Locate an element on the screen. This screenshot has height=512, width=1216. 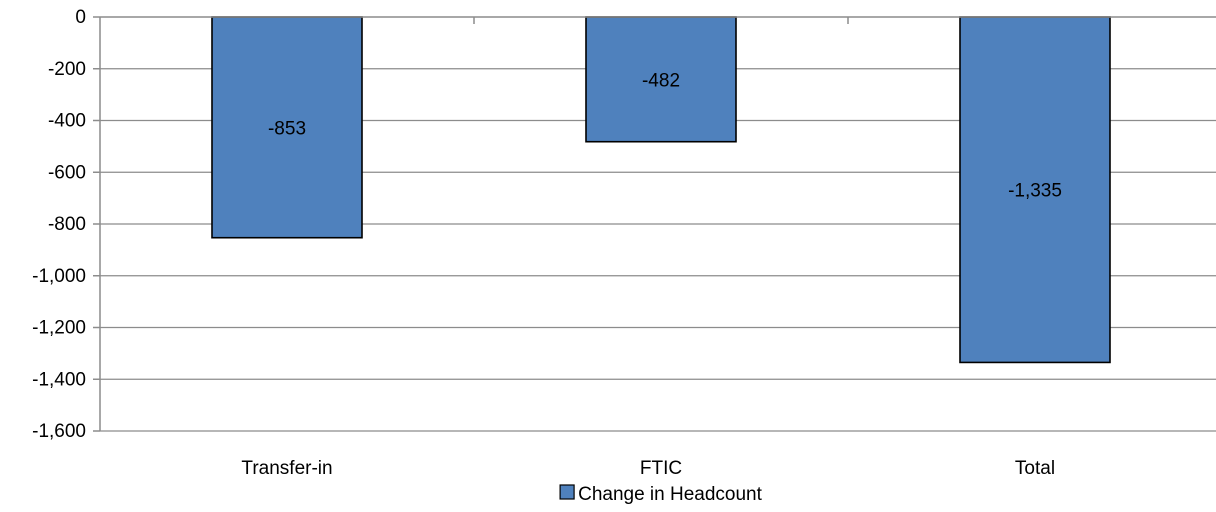
x-category-label: FTIC is located at coordinates (661, 468).